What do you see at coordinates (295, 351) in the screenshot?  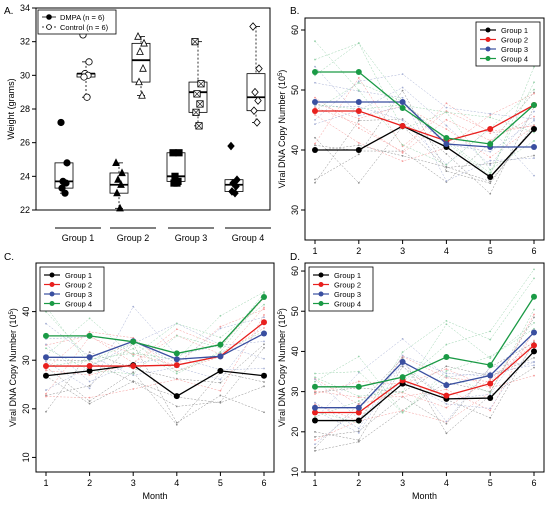 I see `y-tick-label: 40` at bounding box center [295, 351].